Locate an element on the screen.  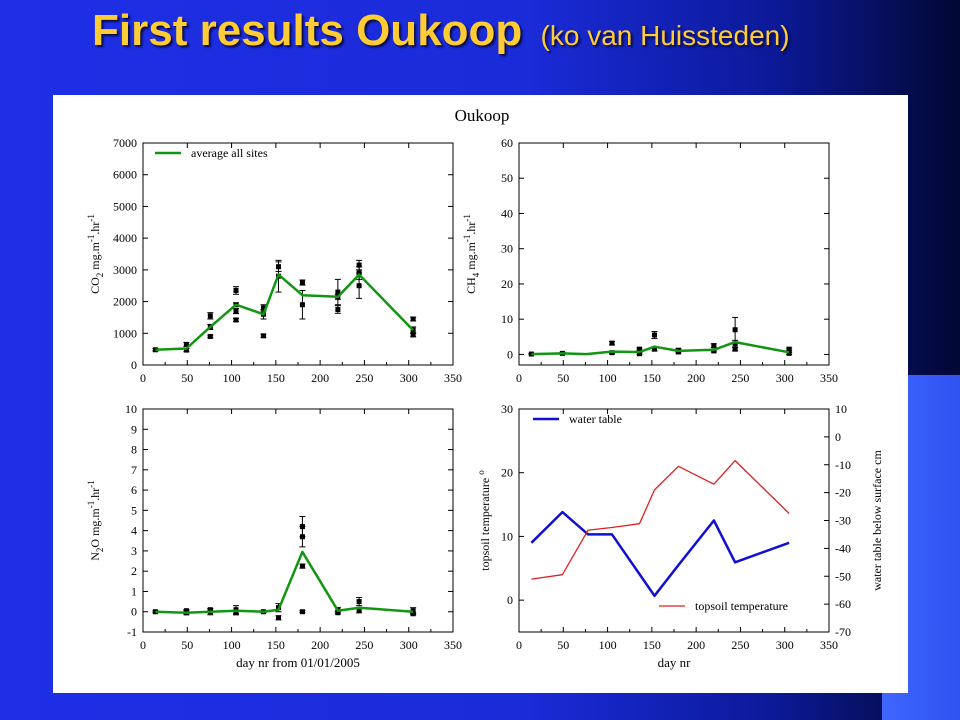
y-tick-label-ch4: 40 is located at coordinates (507, 213).